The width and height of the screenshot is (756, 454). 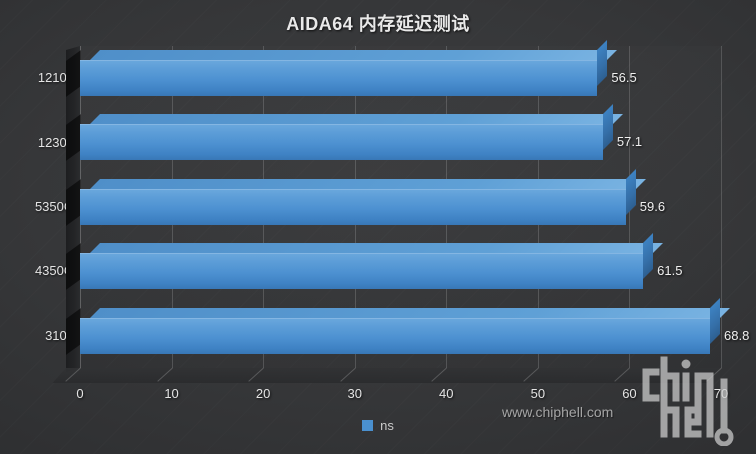 I want to click on bar-row: 68.8, so click(x=407, y=332).